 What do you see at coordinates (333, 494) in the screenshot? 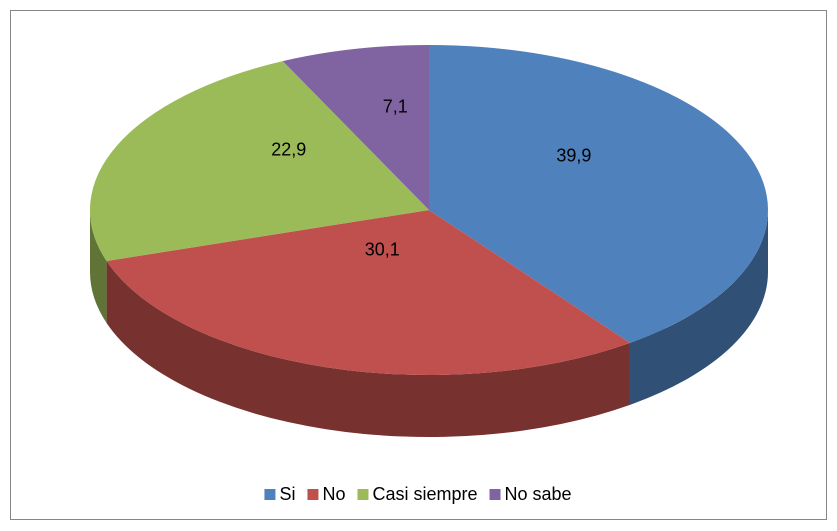
I see `legend-label: No` at bounding box center [333, 494].